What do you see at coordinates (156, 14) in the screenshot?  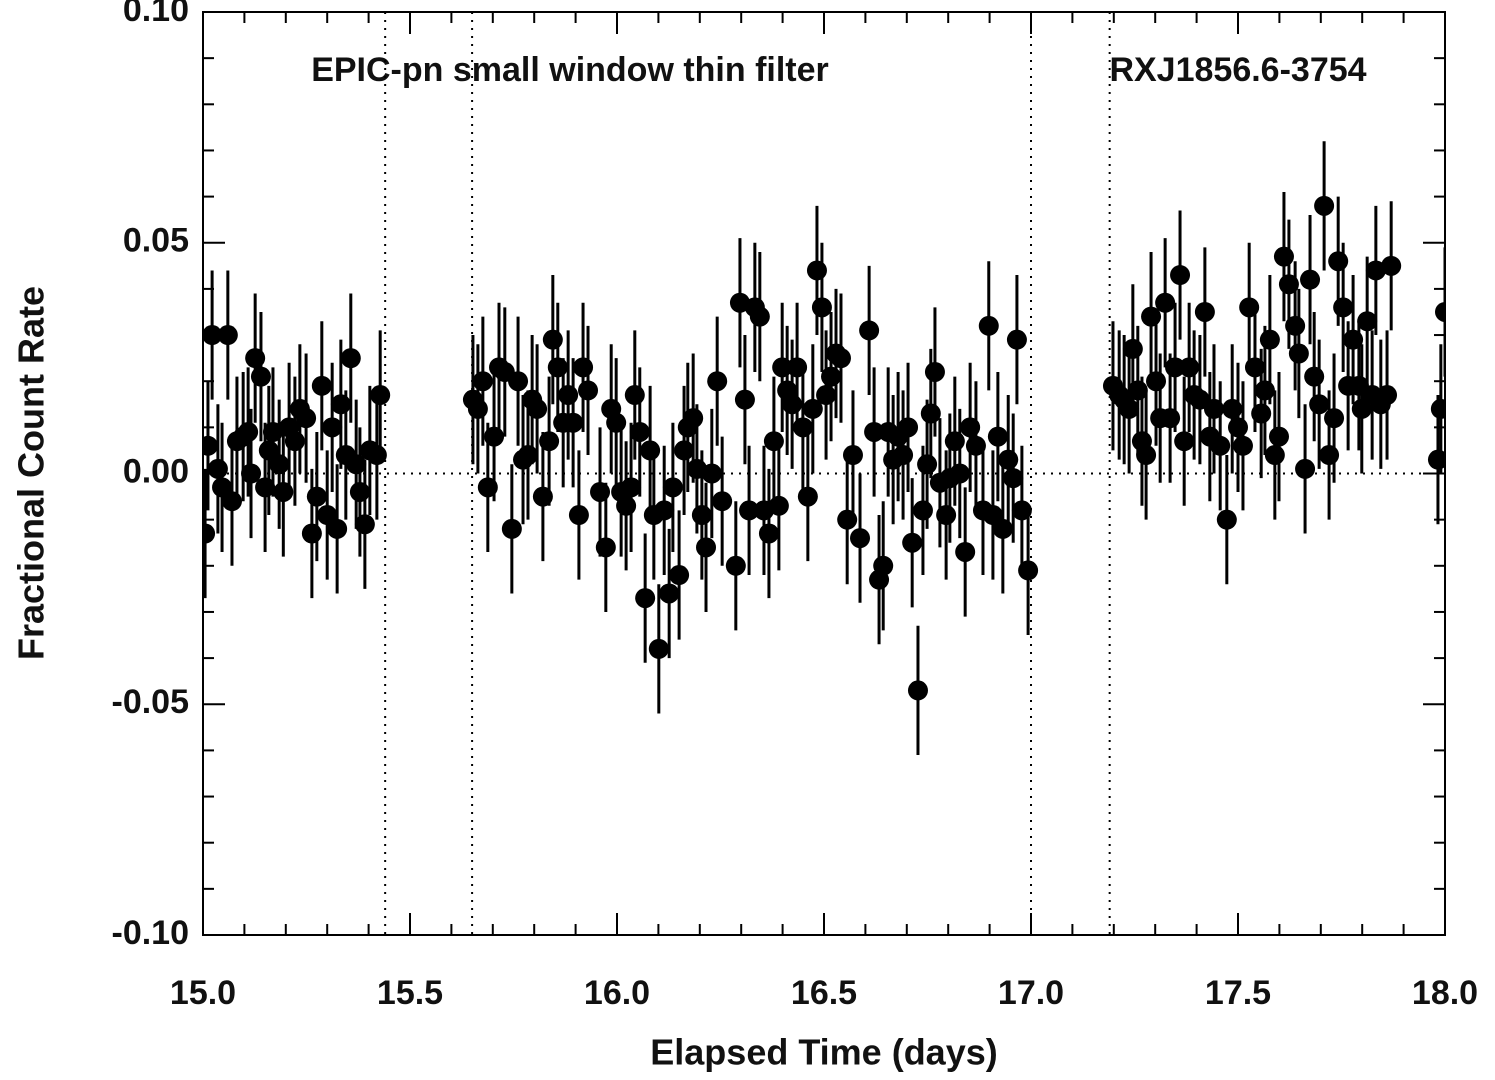 I see `y-tick-label: 0.10` at bounding box center [156, 14].